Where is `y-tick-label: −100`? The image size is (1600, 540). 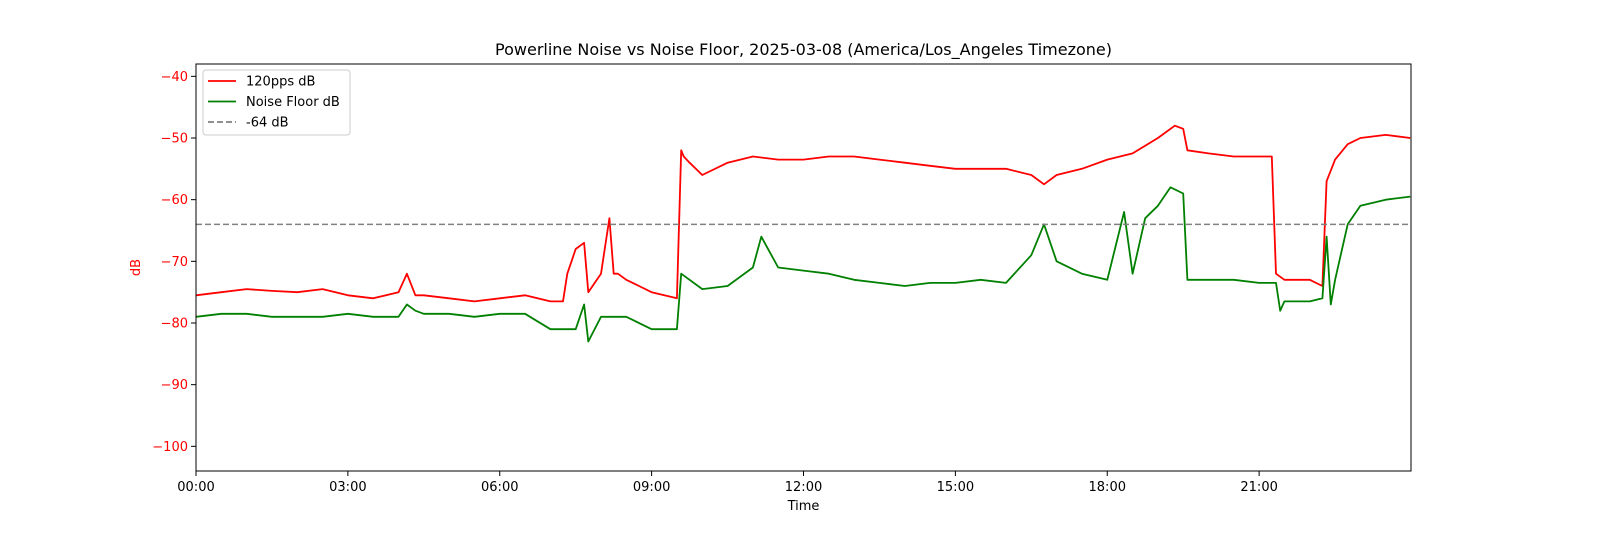
y-tick-label: −100 is located at coordinates (170, 447).